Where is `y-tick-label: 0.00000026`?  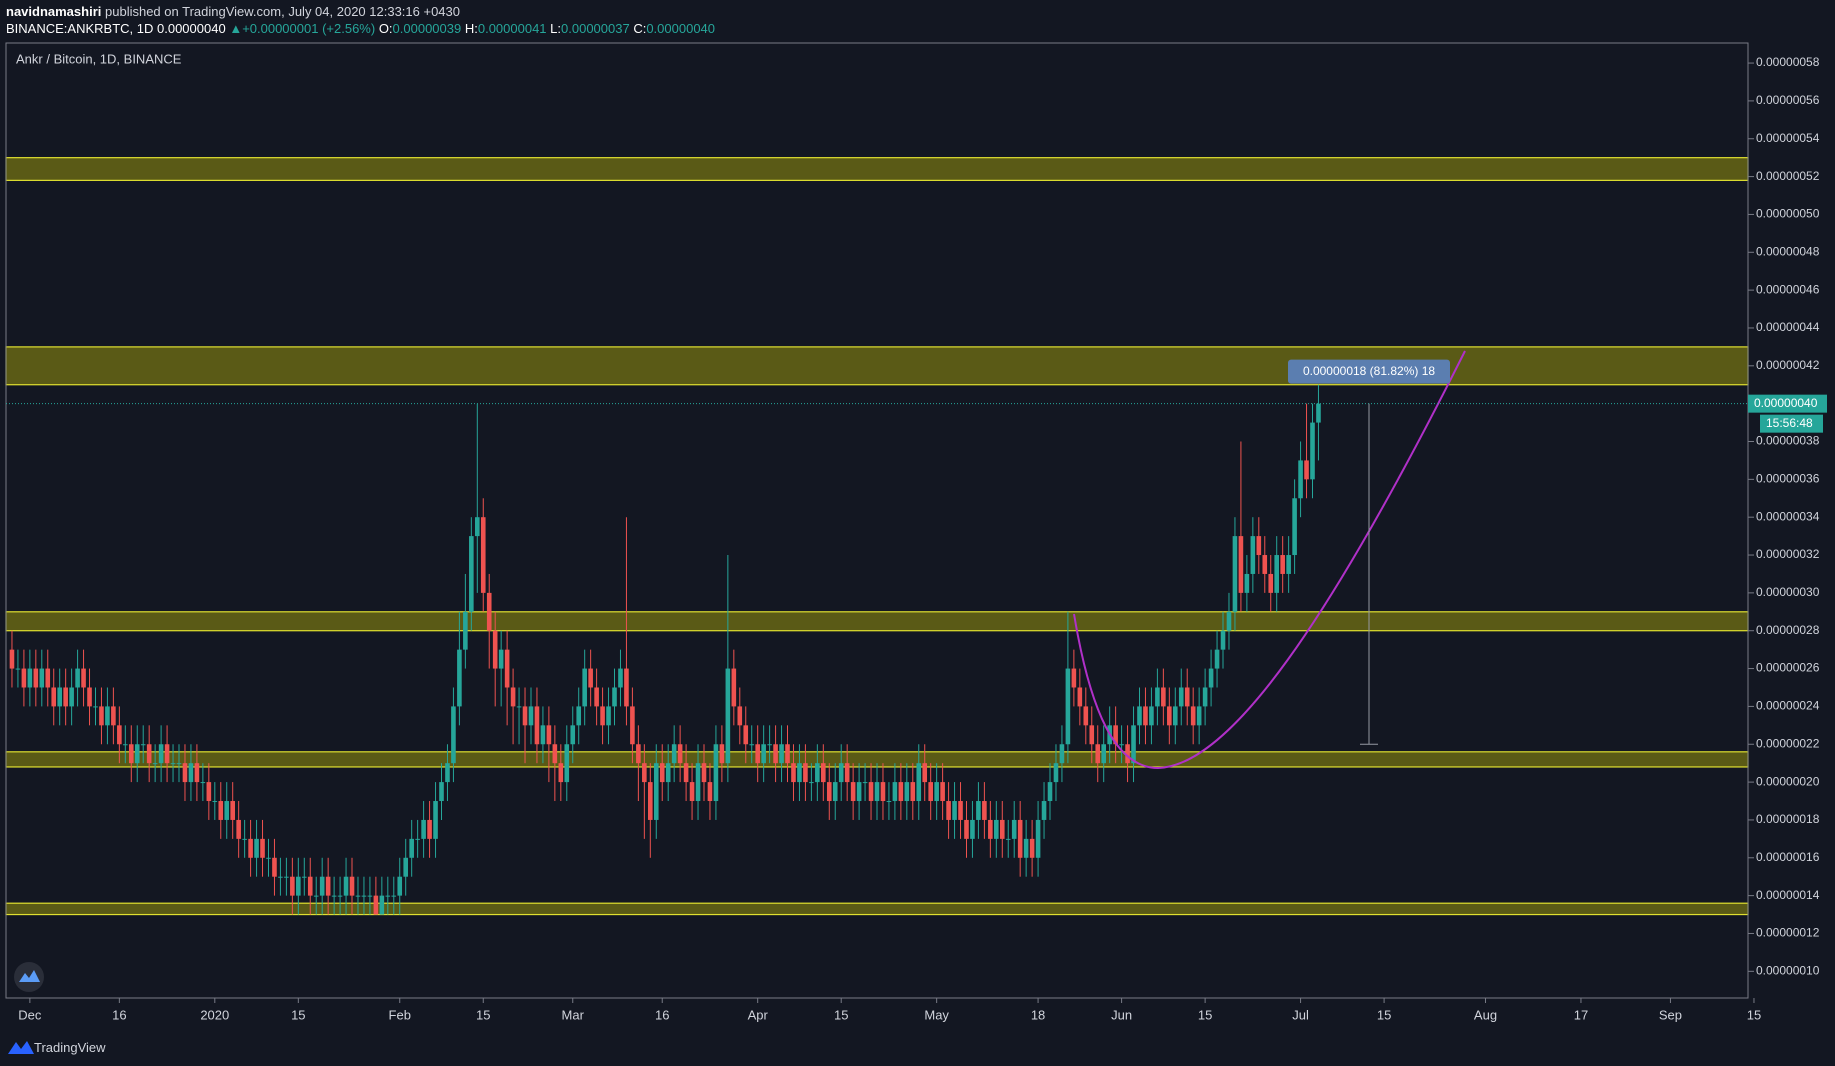
y-tick-label: 0.00000026 is located at coordinates (1788, 668).